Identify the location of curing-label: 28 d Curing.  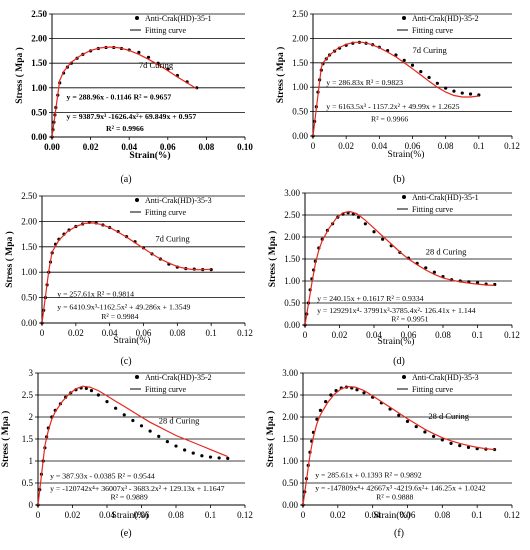
(448, 416).